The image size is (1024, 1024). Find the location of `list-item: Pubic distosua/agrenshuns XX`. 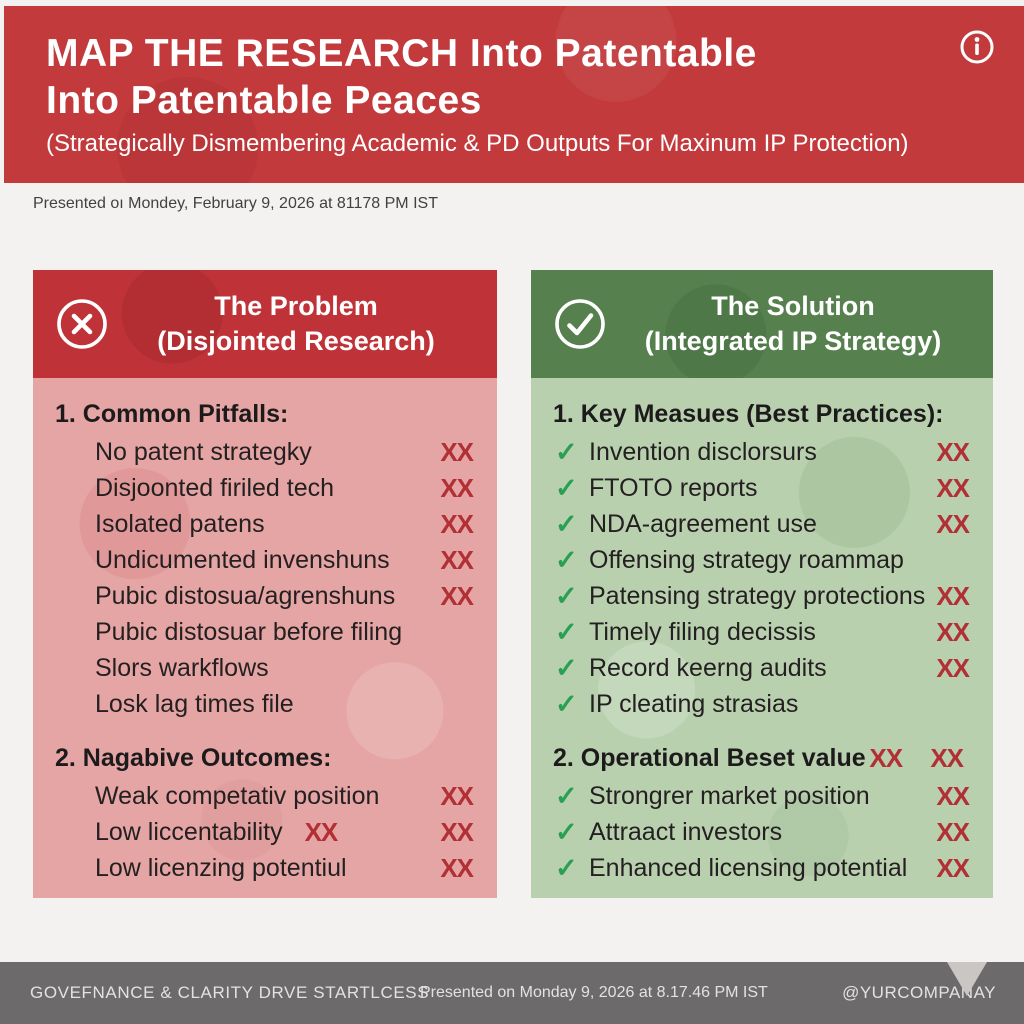

list-item: Pubic distosua/agrenshuns XX is located at coordinates (266, 596).